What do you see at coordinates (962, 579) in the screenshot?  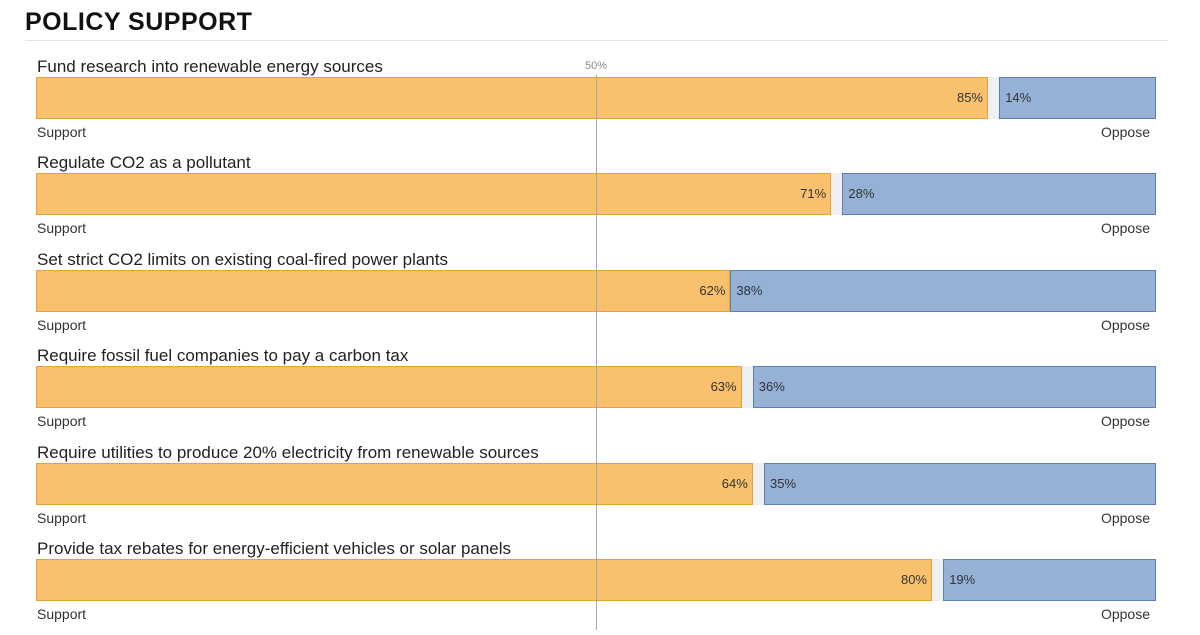 I see `oppose-value-label: 19%` at bounding box center [962, 579].